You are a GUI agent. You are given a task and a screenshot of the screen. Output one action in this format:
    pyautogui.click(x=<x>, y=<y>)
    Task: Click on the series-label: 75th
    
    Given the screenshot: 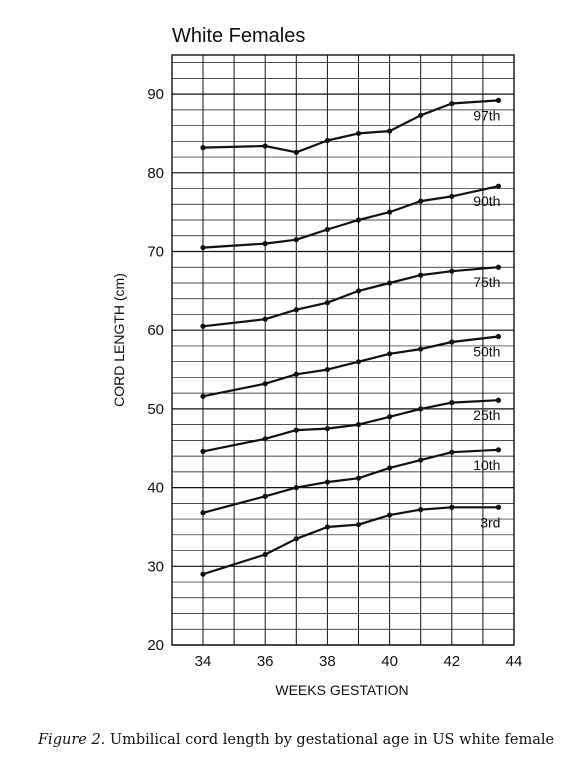 What is the action you would take?
    pyautogui.click(x=486, y=282)
    